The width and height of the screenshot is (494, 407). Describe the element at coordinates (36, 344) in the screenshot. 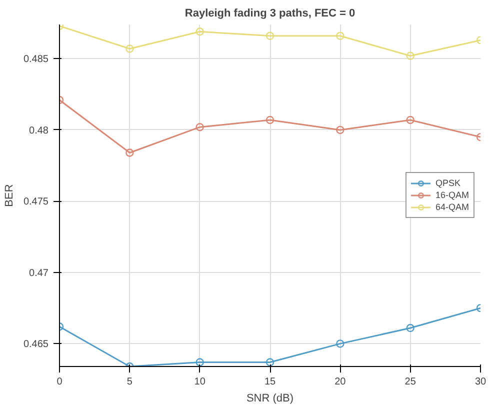

I see `y-tick-label: 0.465` at that location.